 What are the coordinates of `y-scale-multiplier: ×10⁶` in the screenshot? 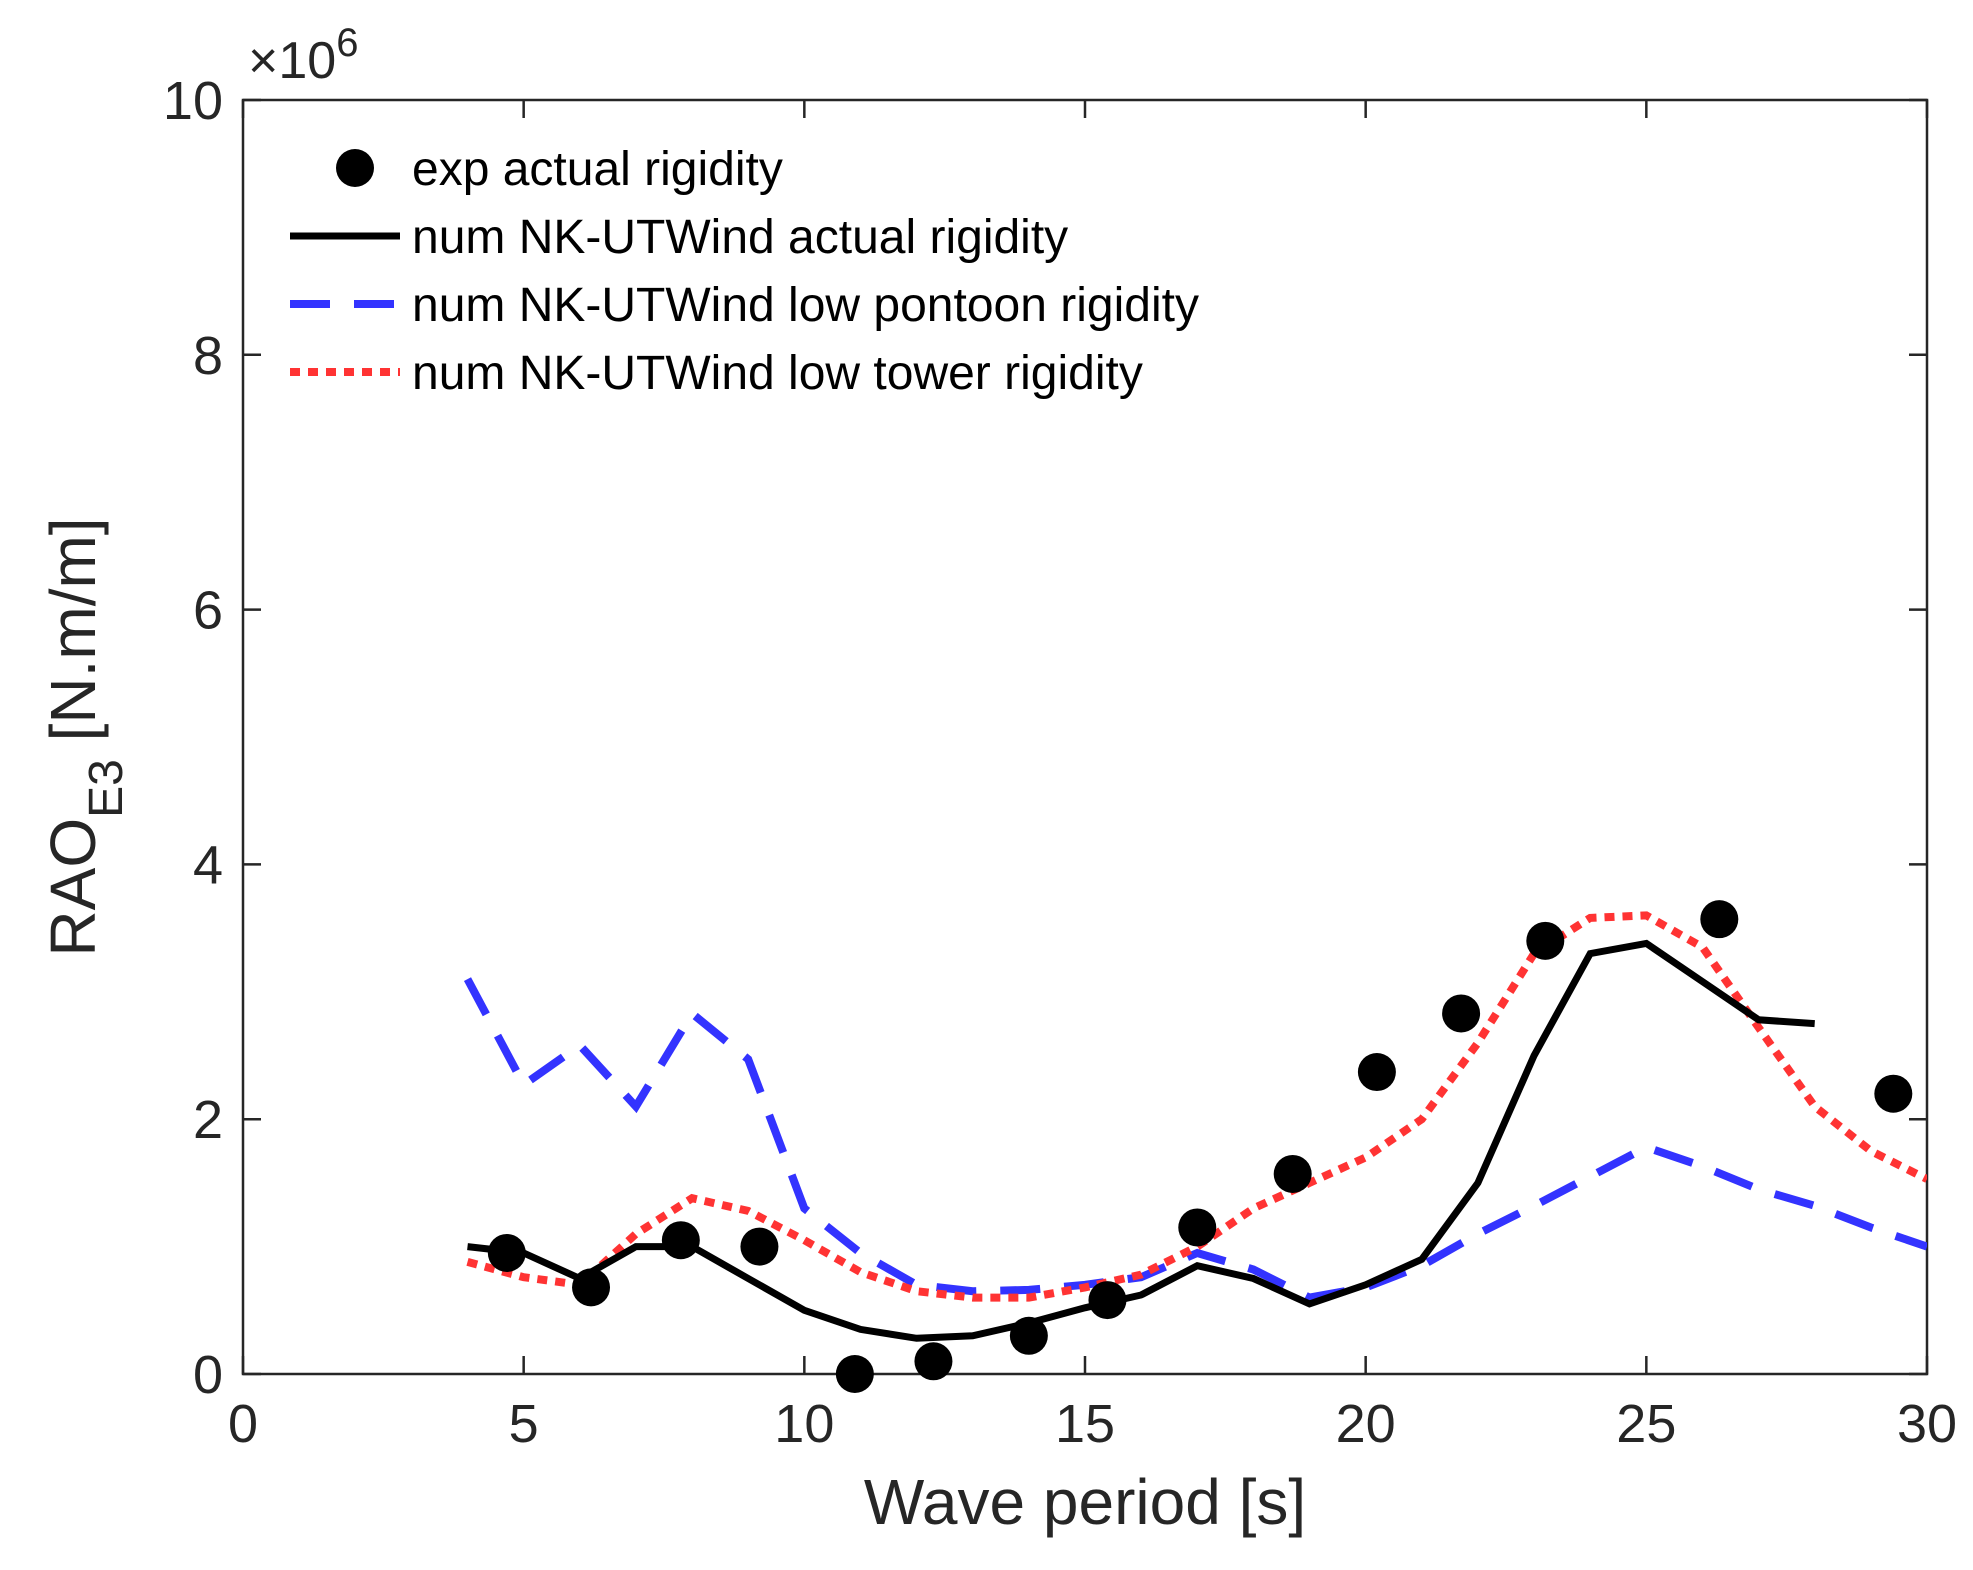 It's located at (303, 55).